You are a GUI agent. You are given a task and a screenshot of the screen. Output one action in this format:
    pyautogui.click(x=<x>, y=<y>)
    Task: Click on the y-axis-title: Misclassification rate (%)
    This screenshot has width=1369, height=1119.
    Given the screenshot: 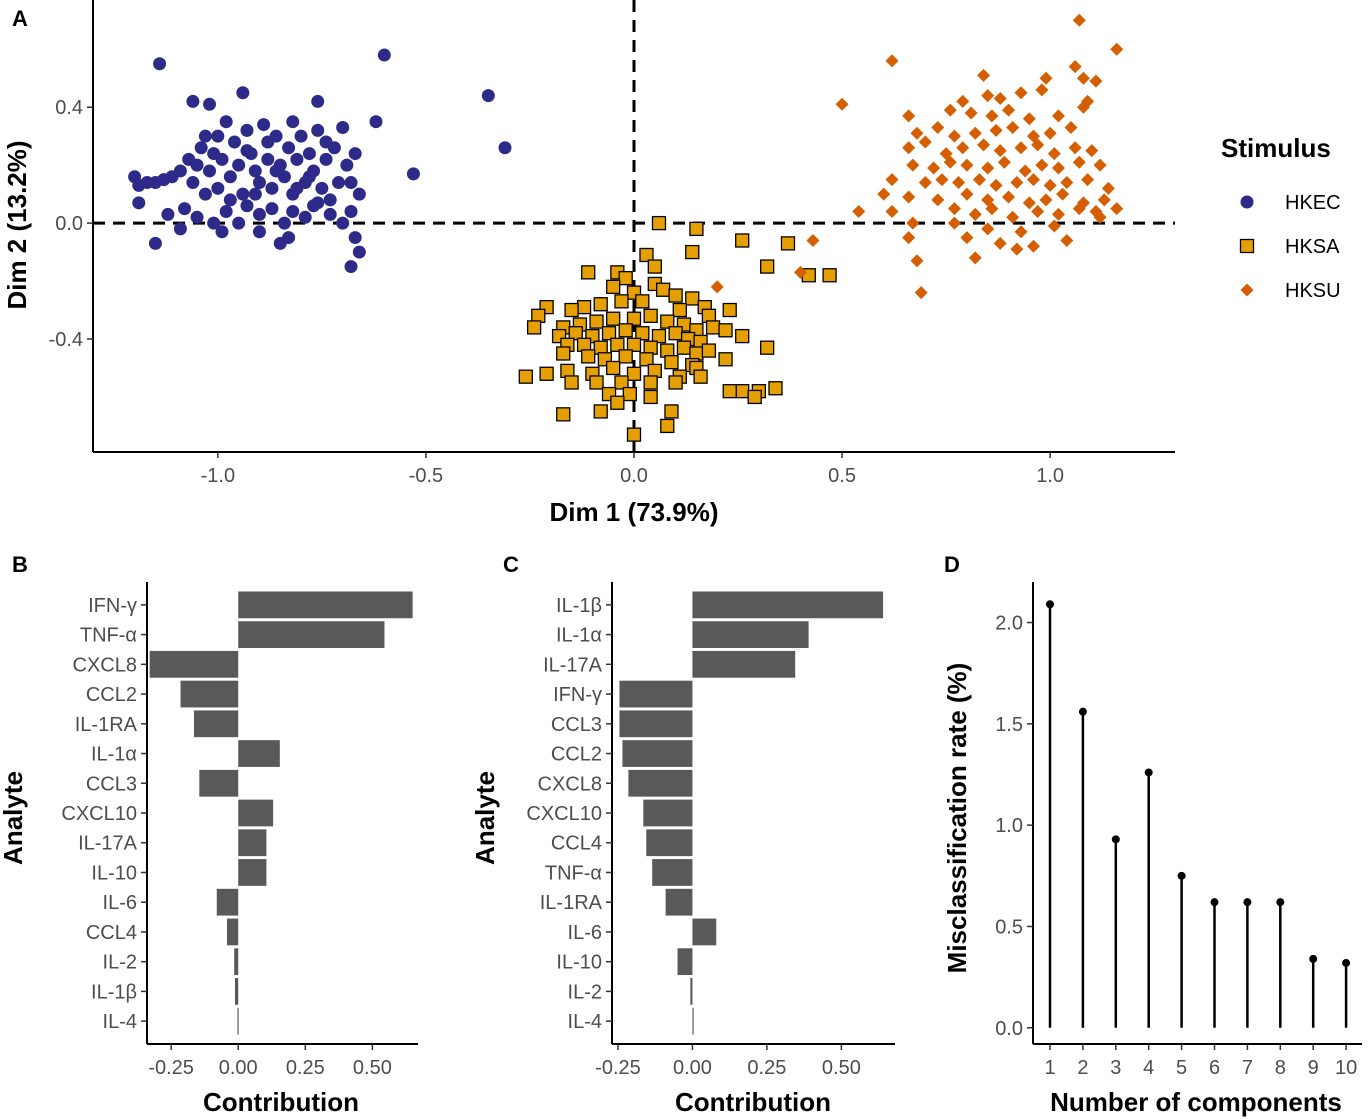 What is the action you would take?
    pyautogui.click(x=957, y=818)
    